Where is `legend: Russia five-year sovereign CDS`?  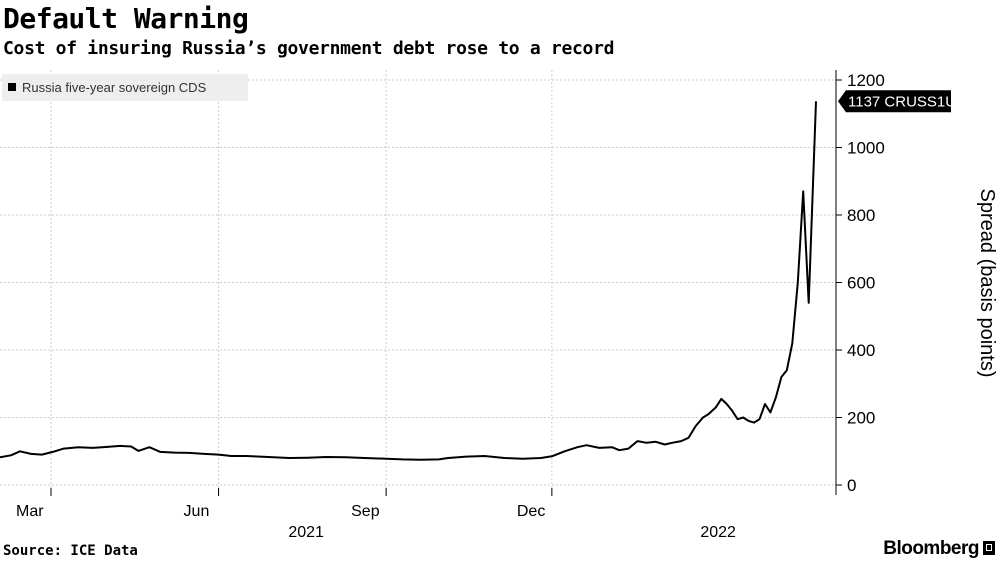 legend: Russia five-year sovereign CDS is located at coordinates (125, 87).